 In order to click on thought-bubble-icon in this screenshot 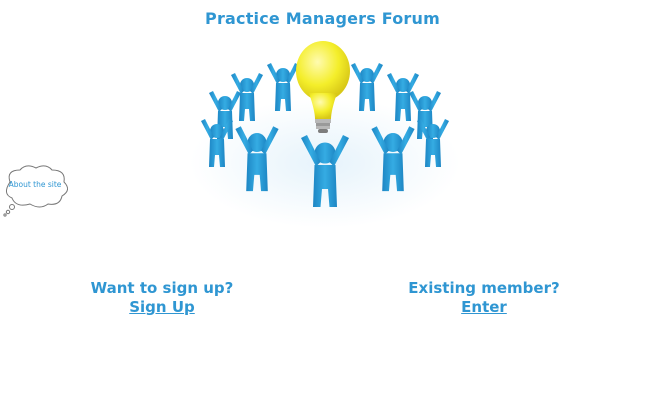, I will do `click(35, 191)`.